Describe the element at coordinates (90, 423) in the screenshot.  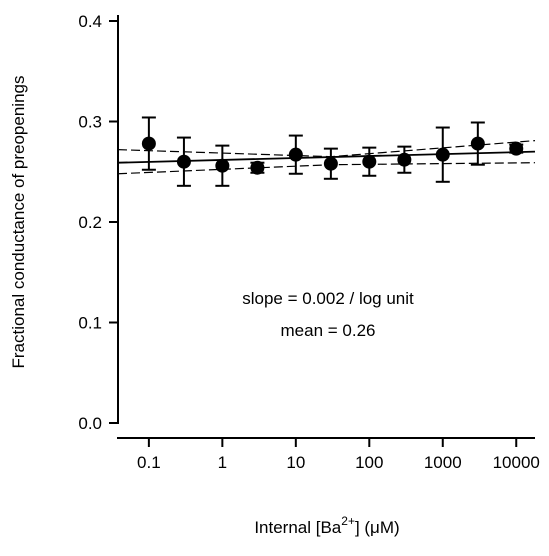
I see `y-tick-label: 0.0` at that location.